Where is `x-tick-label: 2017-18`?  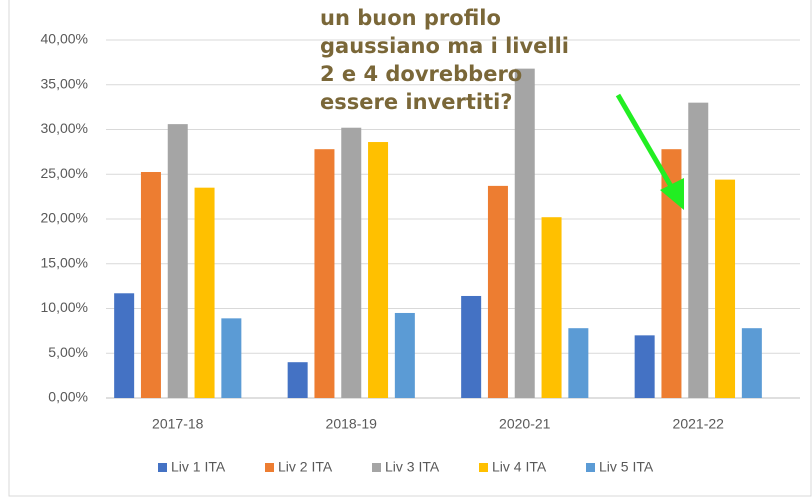
x-tick-label: 2017-18 is located at coordinates (178, 424).